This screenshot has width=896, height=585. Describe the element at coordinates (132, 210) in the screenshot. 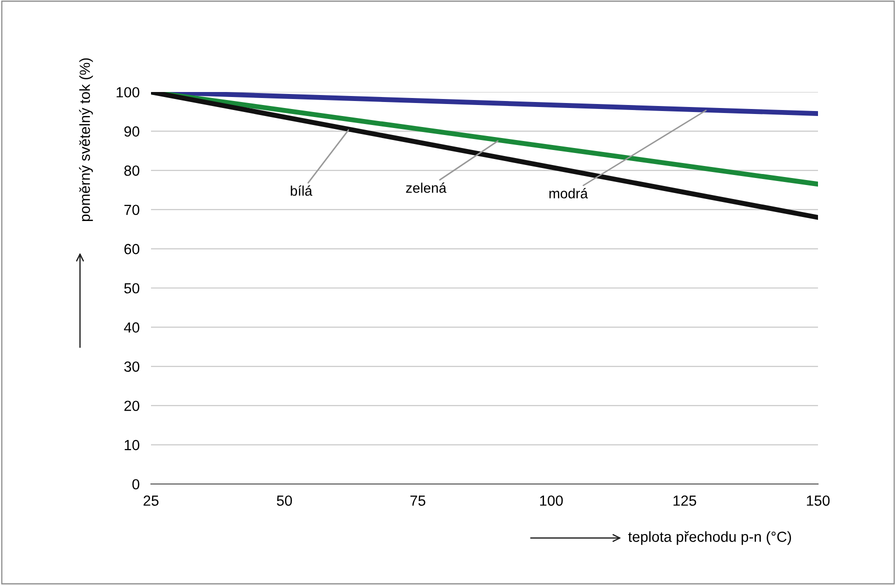

I see `y-tick-label: 70` at that location.